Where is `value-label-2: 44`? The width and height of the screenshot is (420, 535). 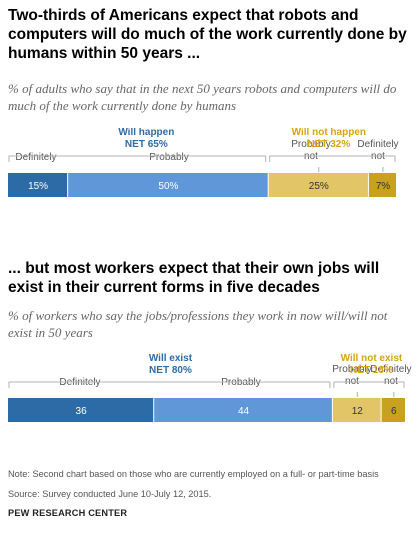 value-label-2: 44 is located at coordinates (244, 411).